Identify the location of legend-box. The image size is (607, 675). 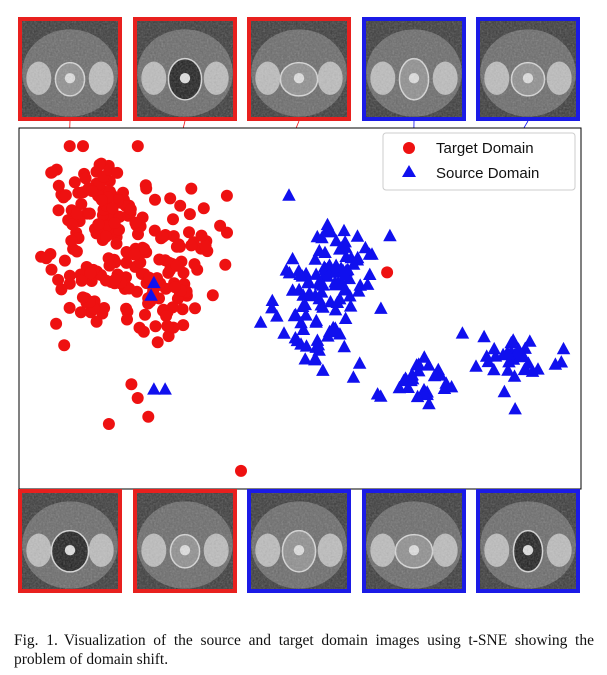
(479, 161).